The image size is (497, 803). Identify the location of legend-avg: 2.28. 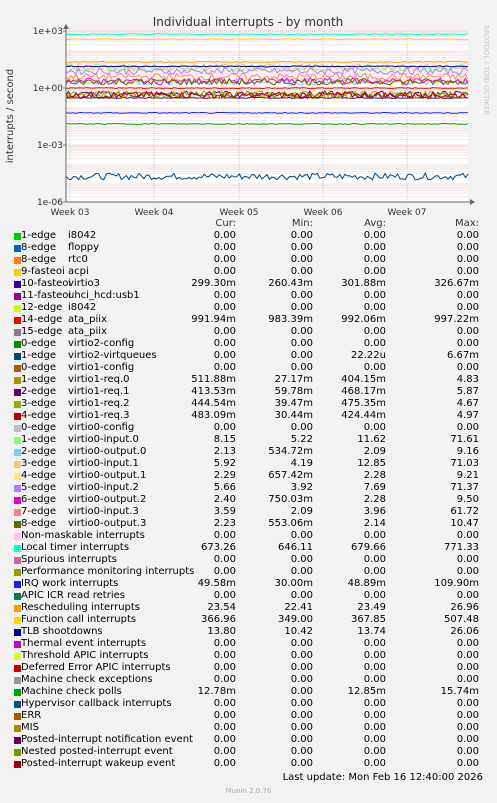
(374, 499).